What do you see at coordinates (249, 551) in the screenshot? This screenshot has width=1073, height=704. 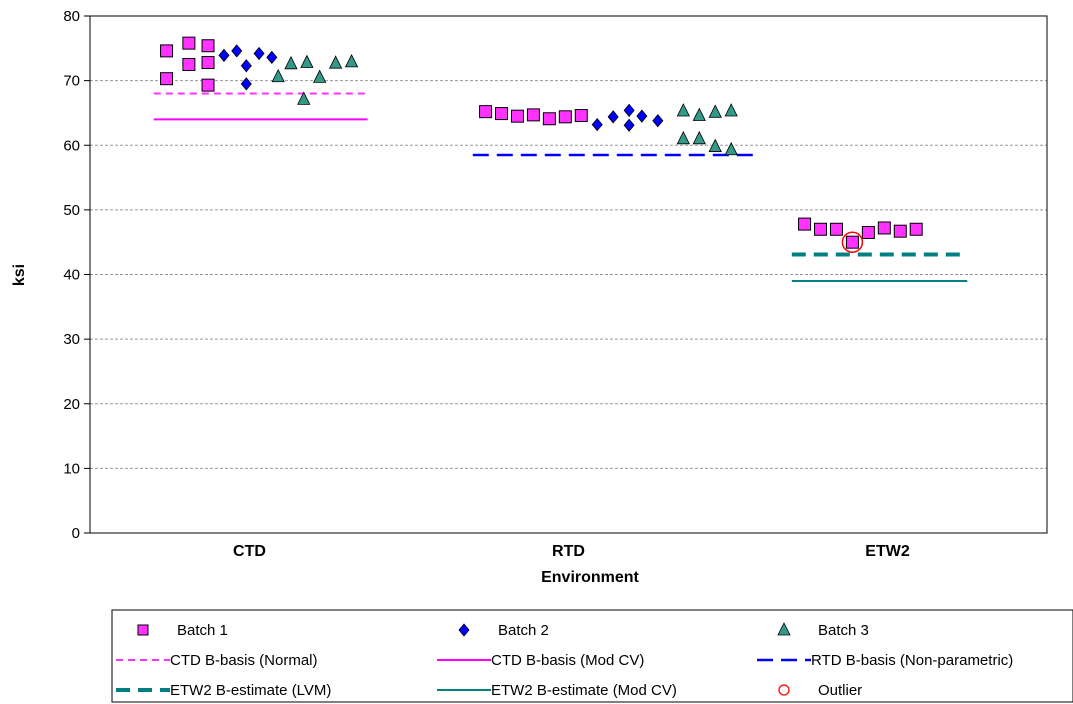 I see `x-category-label: CTD` at bounding box center [249, 551].